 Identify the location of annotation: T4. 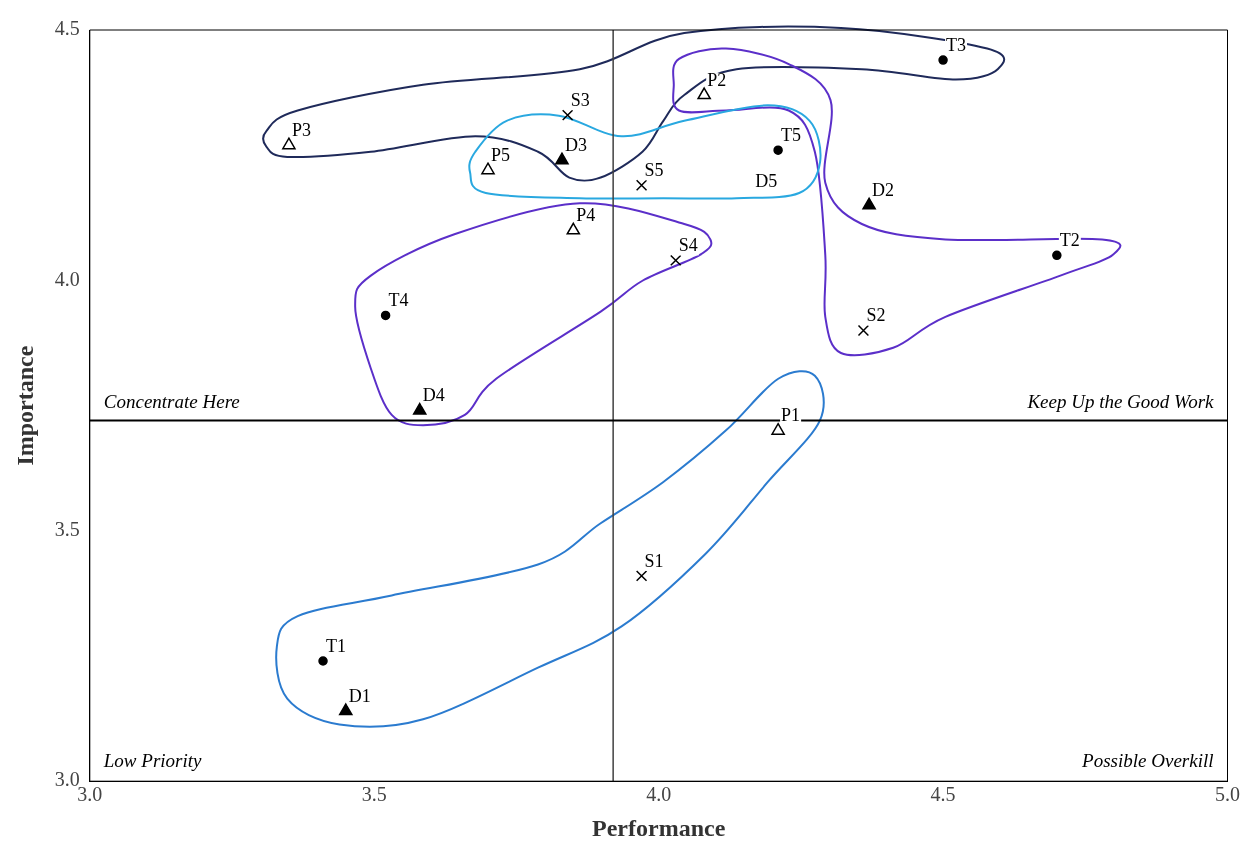
(398, 300).